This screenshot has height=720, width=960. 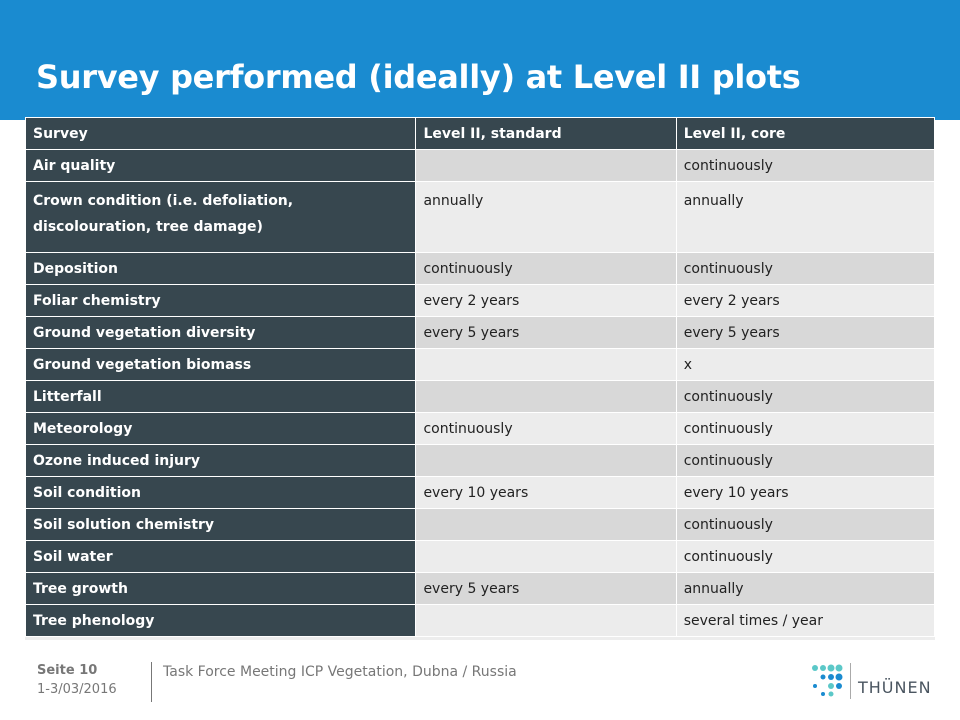 I want to click on core-frequency-cell: several times / year, so click(x=805, y=620).